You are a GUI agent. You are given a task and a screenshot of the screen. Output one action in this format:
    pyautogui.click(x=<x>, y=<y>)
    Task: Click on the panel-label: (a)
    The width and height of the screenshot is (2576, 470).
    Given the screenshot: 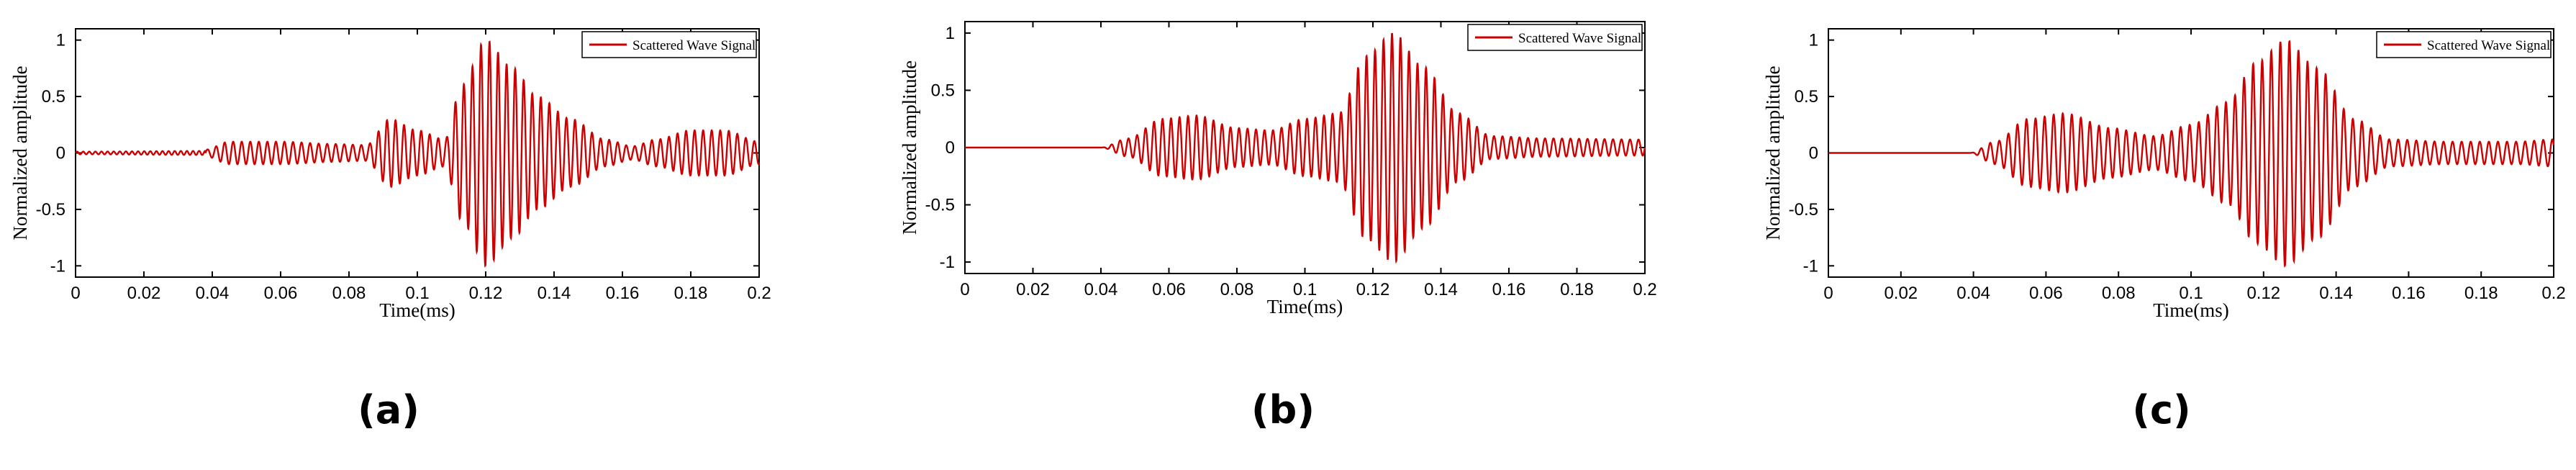 What is the action you would take?
    pyautogui.click(x=388, y=410)
    